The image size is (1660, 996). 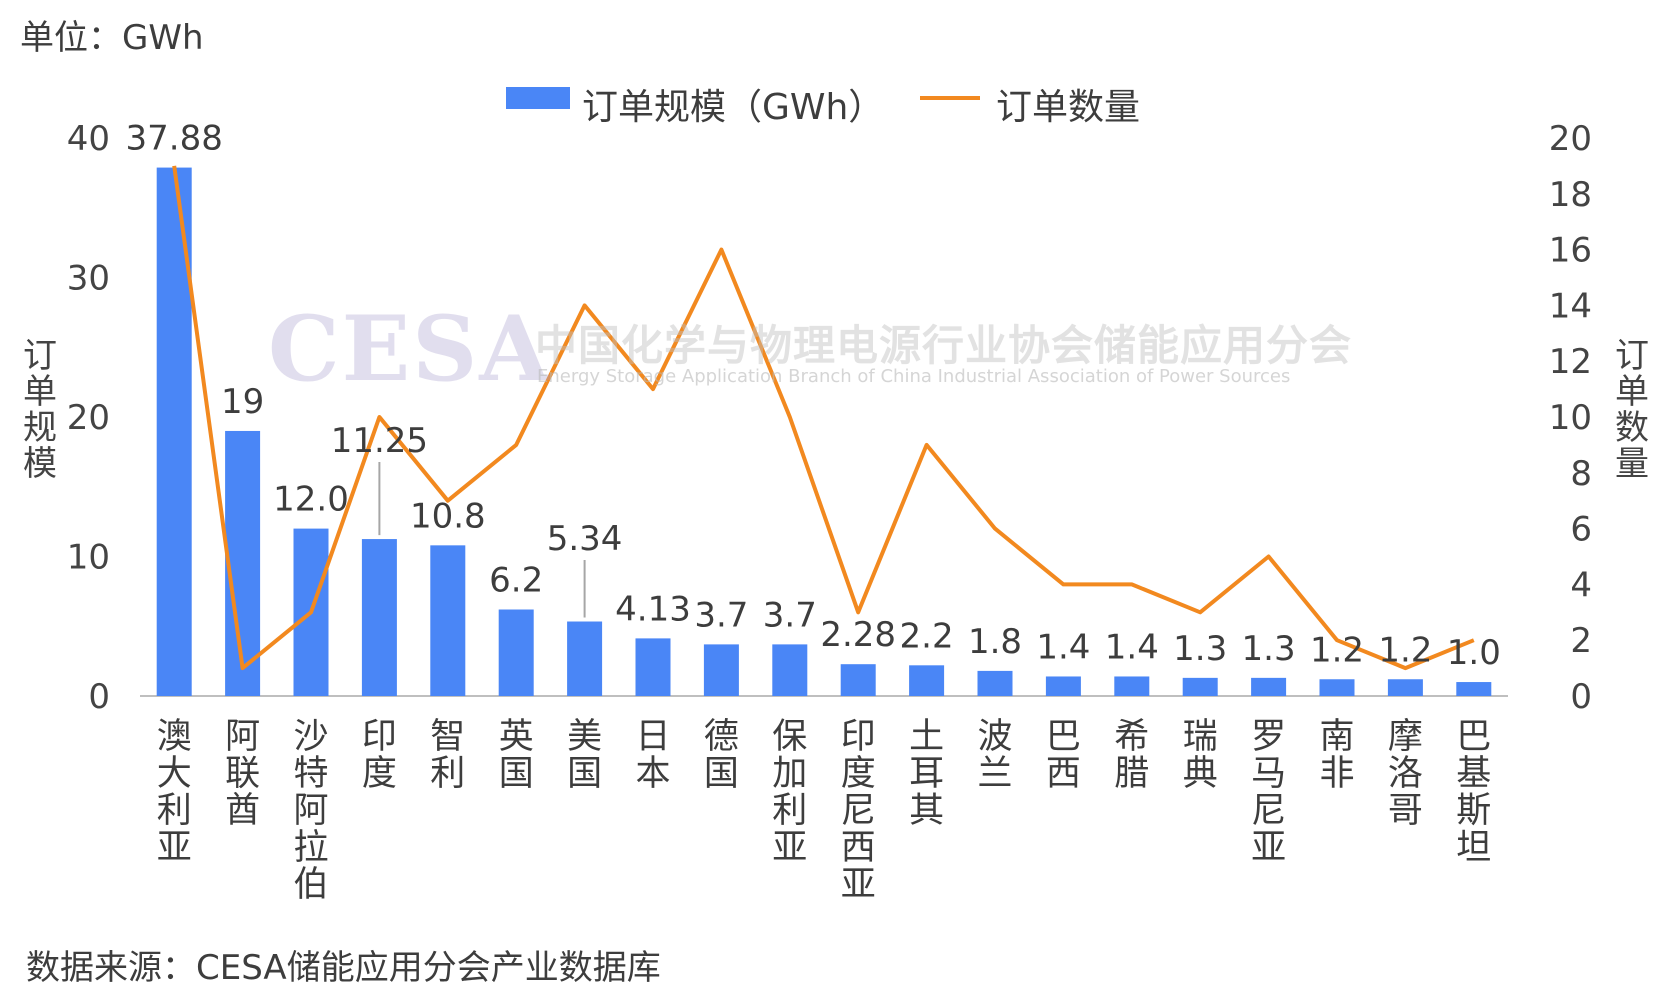 What do you see at coordinates (379, 441) in the screenshot?
I see `data-label: 11.25` at bounding box center [379, 441].